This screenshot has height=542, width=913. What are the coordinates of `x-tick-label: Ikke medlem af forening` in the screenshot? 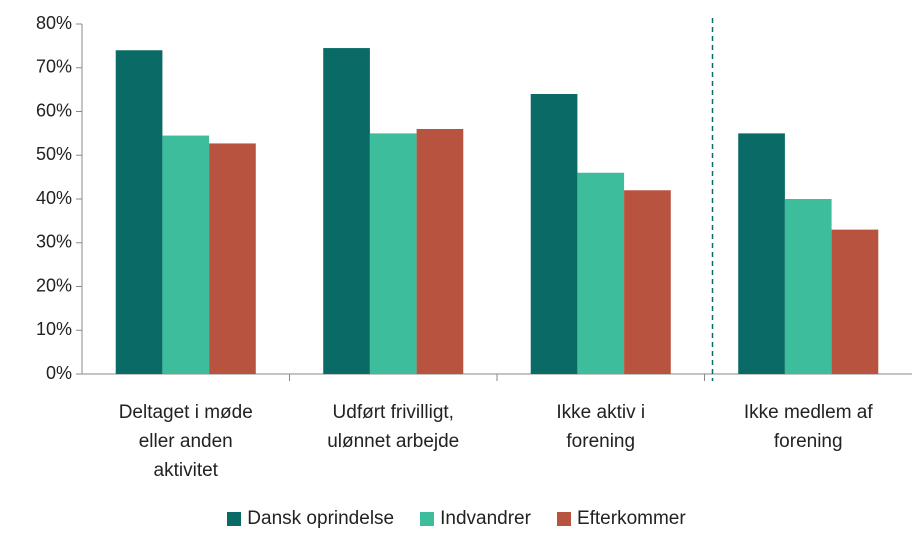 It's located at (808, 427).